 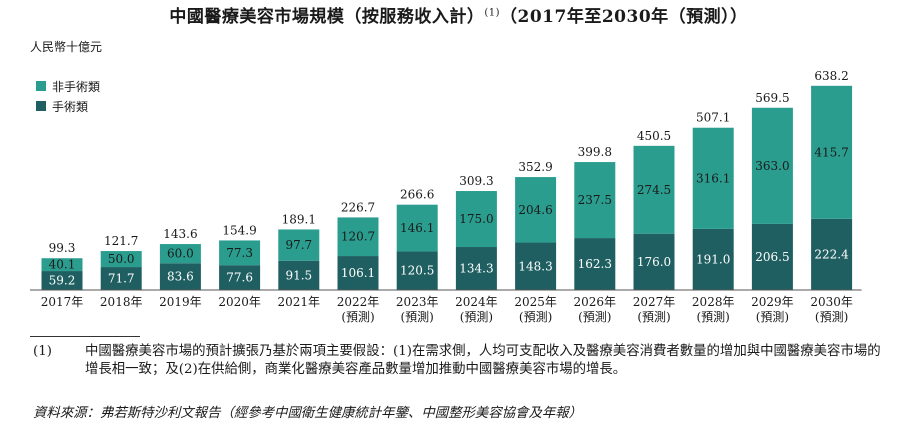 I want to click on data-label-total: 121.7, so click(x=121, y=241).